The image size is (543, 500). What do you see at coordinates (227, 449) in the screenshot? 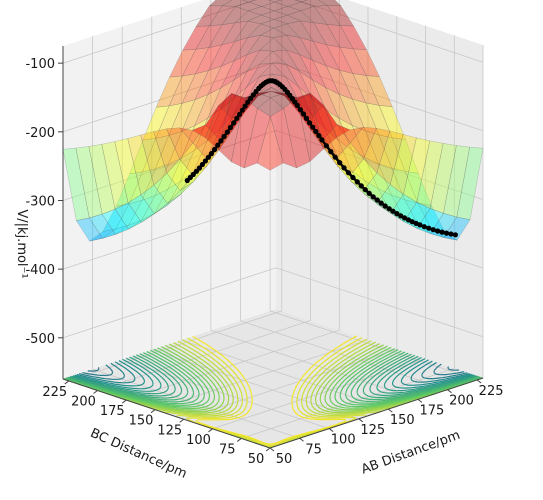
I see `y-tick-label: 75` at bounding box center [227, 449].